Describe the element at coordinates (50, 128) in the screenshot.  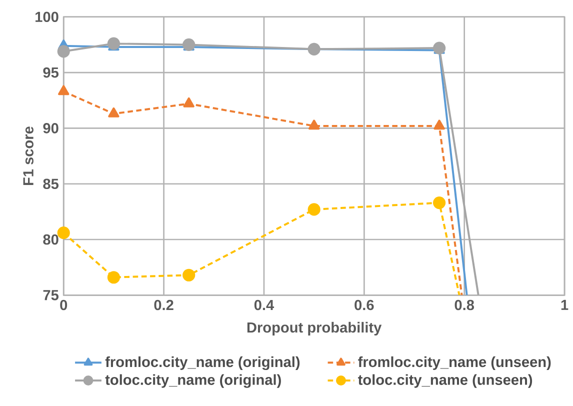
I see `y-tick-label: 90` at that location.